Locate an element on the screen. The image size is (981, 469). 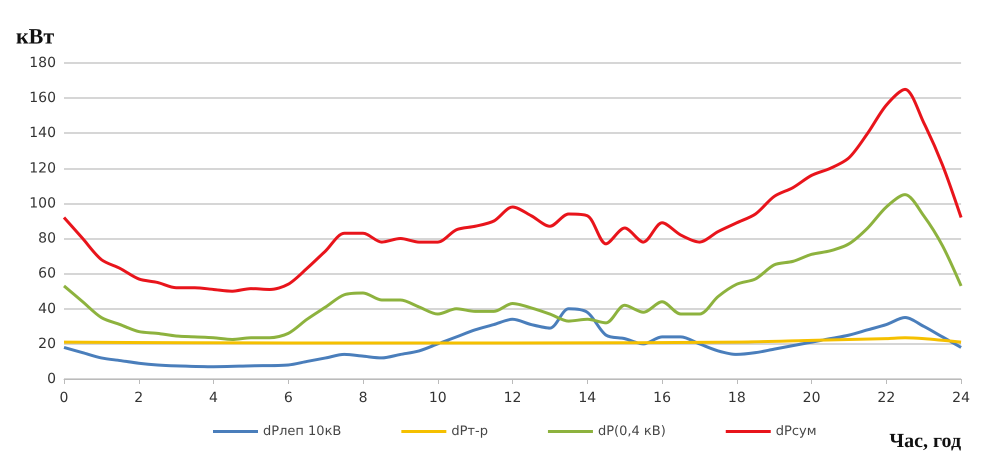
x-axis-title: Час, год is located at coordinates (925, 441).